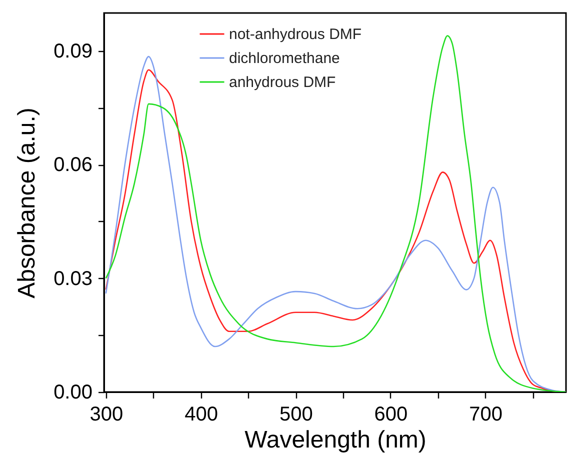 The height and width of the screenshot is (459, 571). I want to click on legend-label: not-anhydrous DMF, so click(295, 34).